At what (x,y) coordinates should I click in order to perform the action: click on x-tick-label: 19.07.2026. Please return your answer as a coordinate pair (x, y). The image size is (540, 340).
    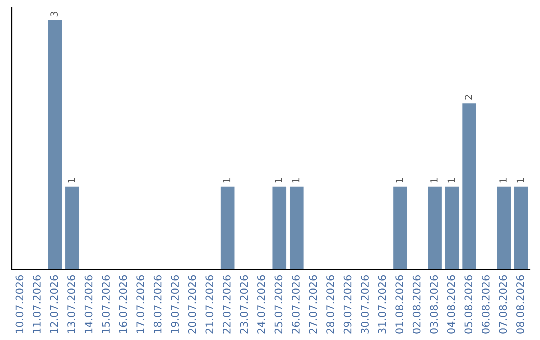
    Looking at the image, I should click on (175, 305).